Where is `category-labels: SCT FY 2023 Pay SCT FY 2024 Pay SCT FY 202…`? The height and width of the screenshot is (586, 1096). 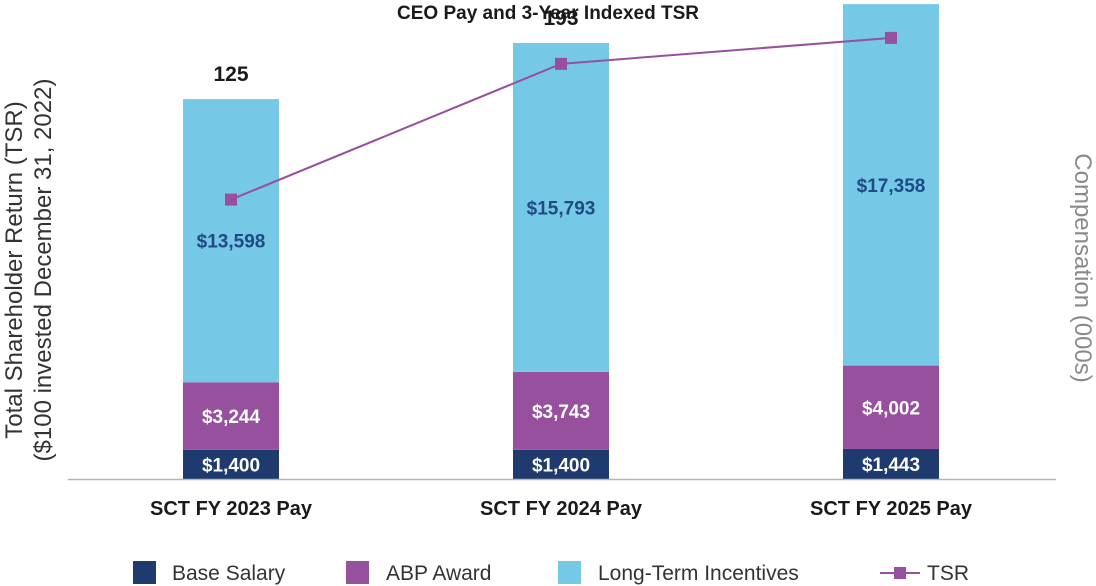 category-labels: SCT FY 2023 Pay SCT FY 2024 Pay SCT FY 202… is located at coordinates (561, 509).